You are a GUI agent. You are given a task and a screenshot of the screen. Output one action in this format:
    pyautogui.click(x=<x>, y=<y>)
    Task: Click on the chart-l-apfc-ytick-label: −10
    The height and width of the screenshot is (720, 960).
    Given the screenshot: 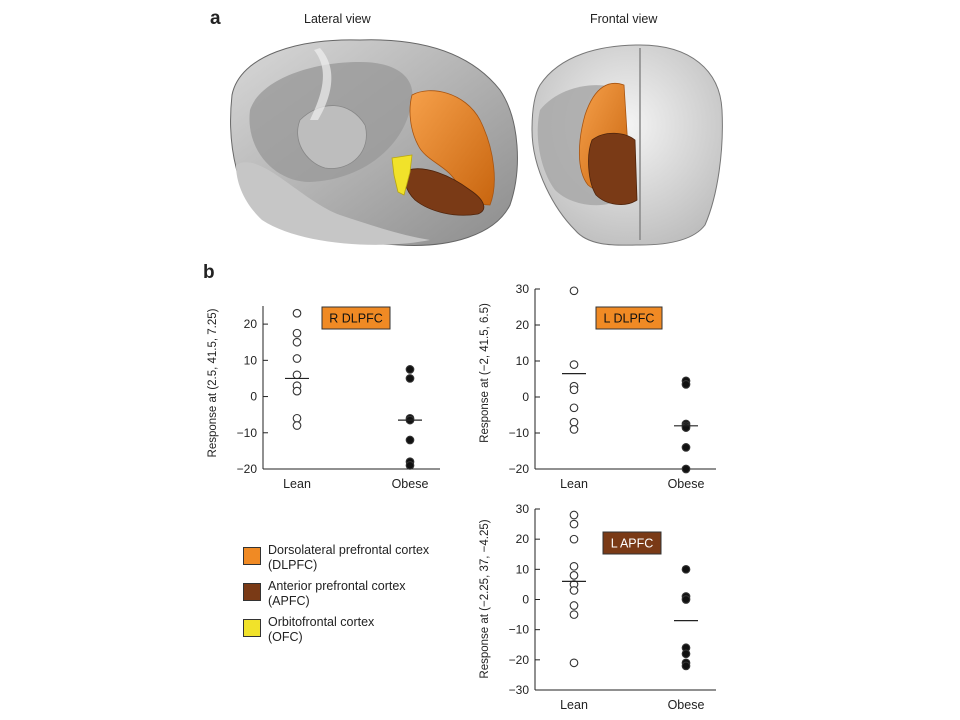 What is the action you would take?
    pyautogui.click(x=519, y=630)
    